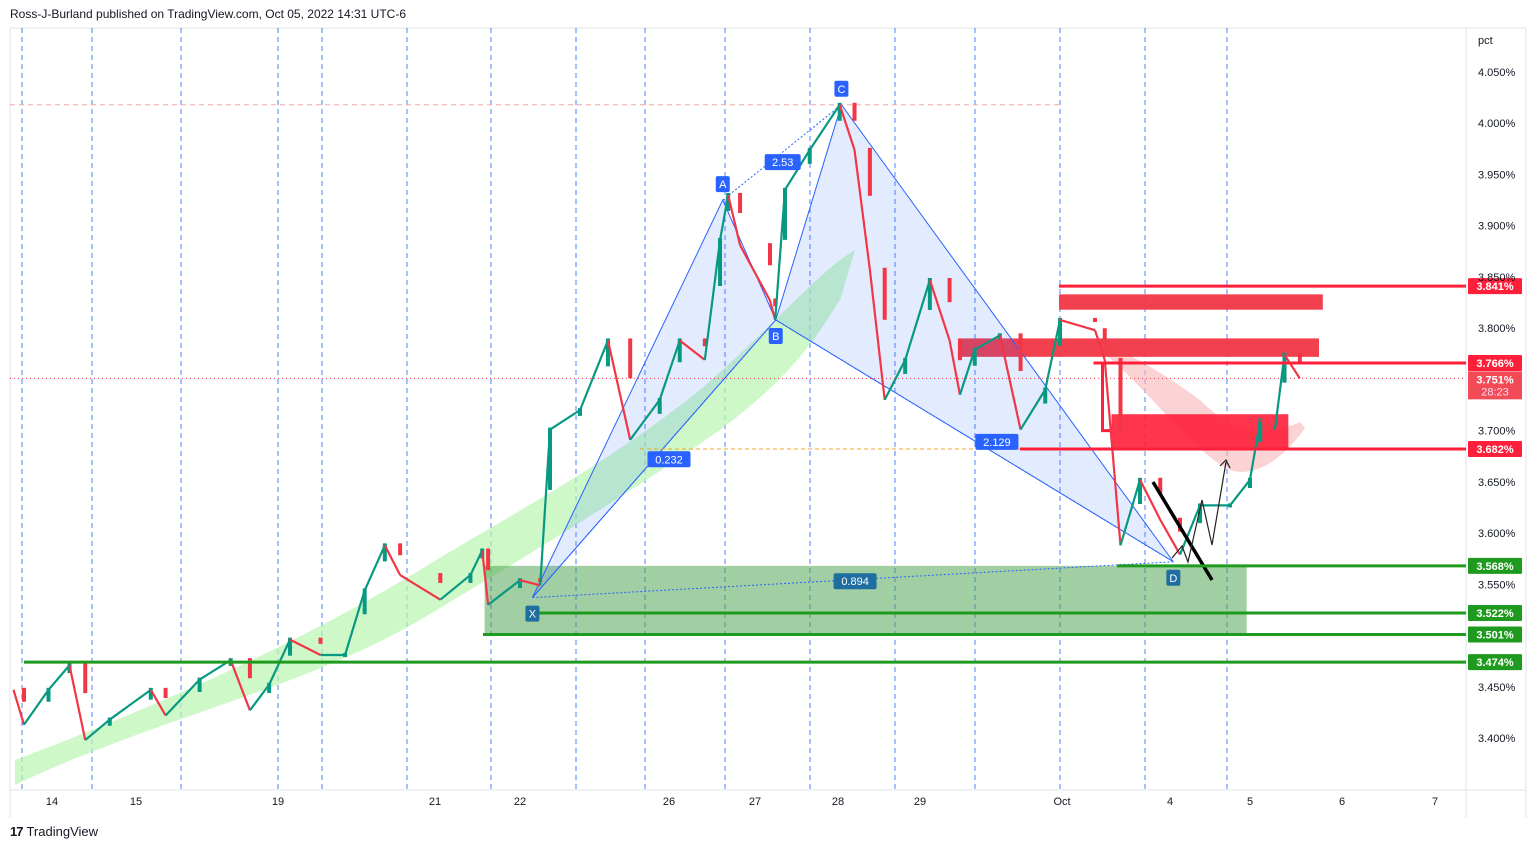 This screenshot has width=1536, height=850. I want to click on x-tick-label: 7, so click(1435, 802).